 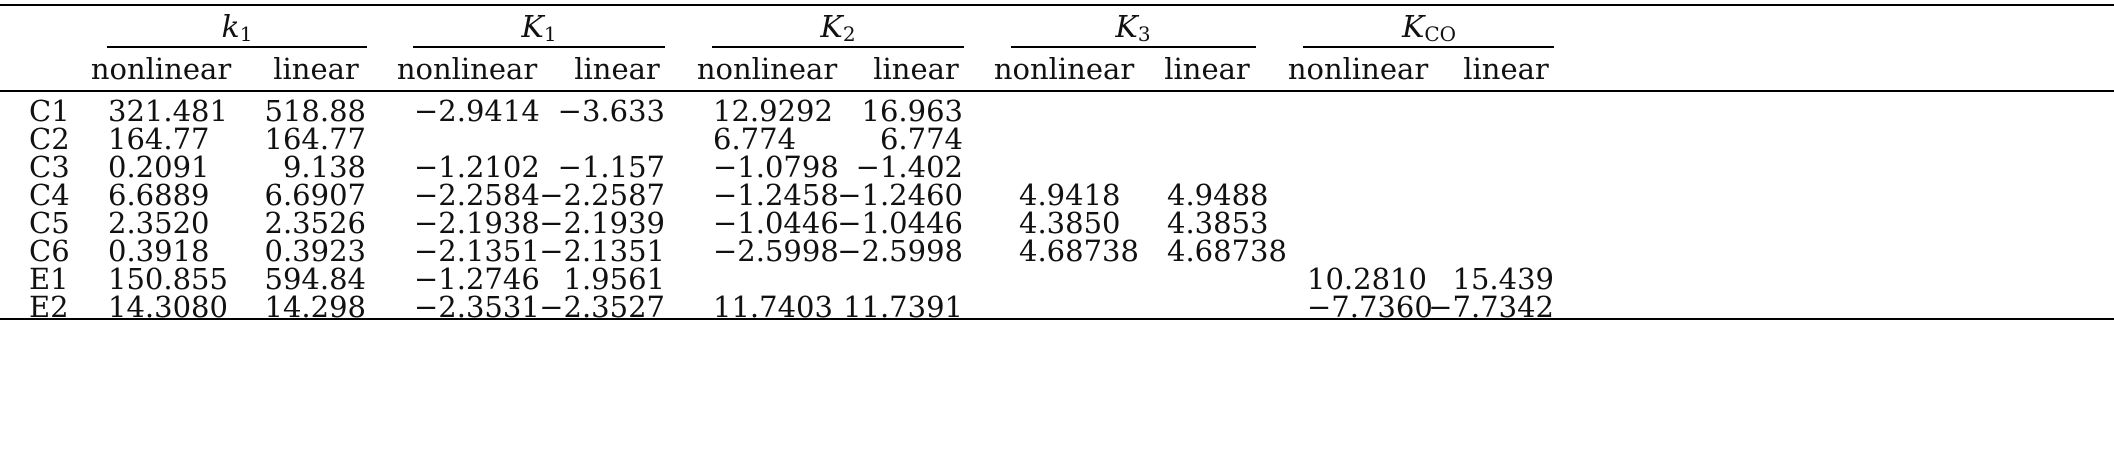 What do you see at coordinates (912, 111) in the screenshot?
I see `cell-C1-5: 16.963` at bounding box center [912, 111].